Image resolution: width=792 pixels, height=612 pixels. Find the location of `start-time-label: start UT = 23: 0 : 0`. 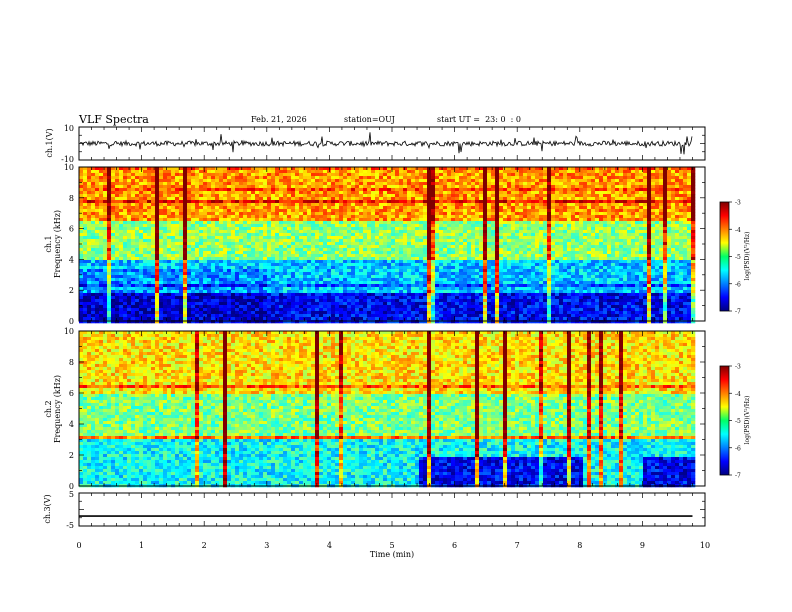

start-time-label: start UT = 23: 0 : 0 is located at coordinates (479, 119).